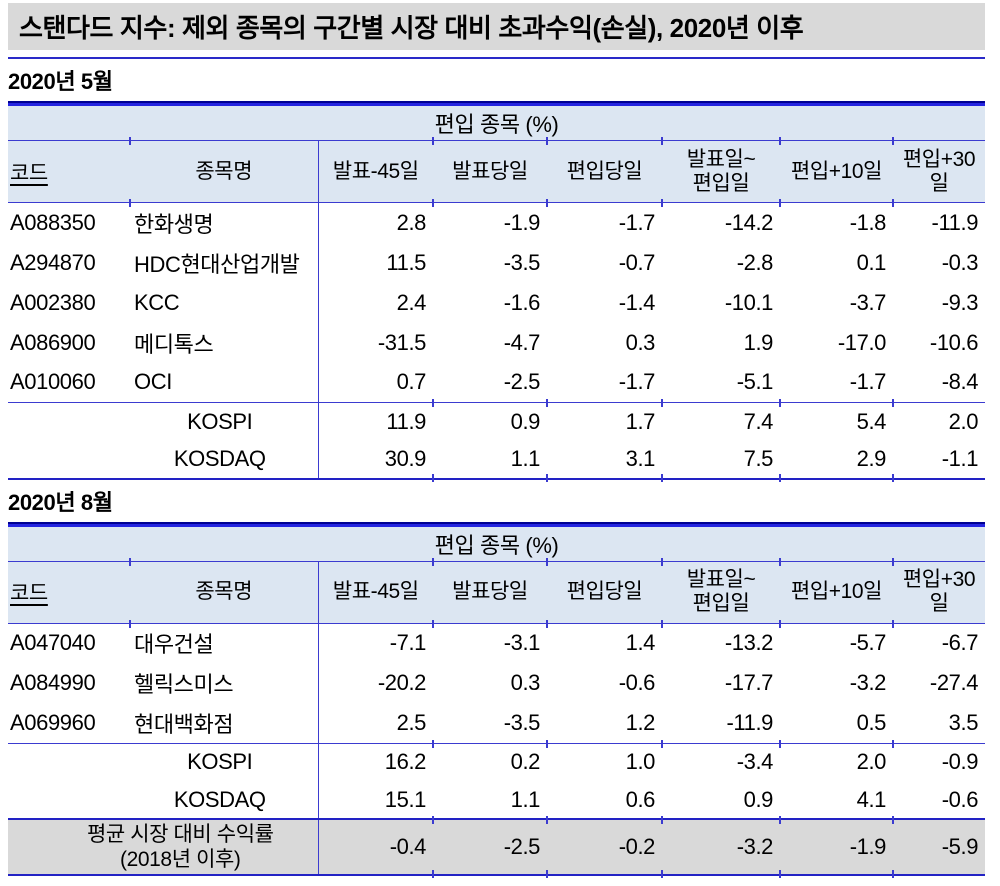 The height and width of the screenshot is (886, 1000). What do you see at coordinates (53, 682) in the screenshot?
I see `stock-code: A084990` at bounding box center [53, 682].